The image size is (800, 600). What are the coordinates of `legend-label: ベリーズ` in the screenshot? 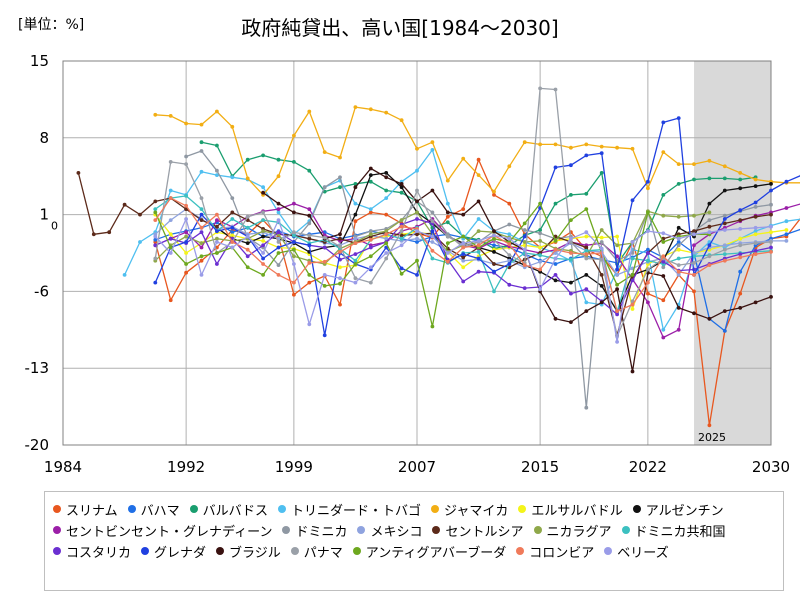 It's located at (643, 553).